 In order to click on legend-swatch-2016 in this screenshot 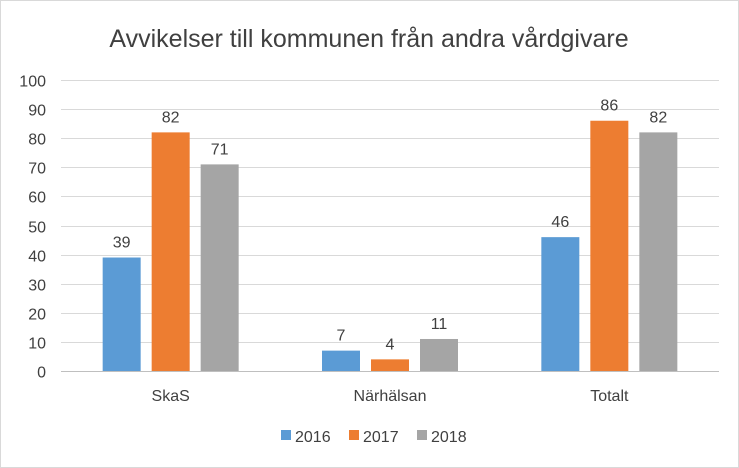, I will do `click(286, 435)`.